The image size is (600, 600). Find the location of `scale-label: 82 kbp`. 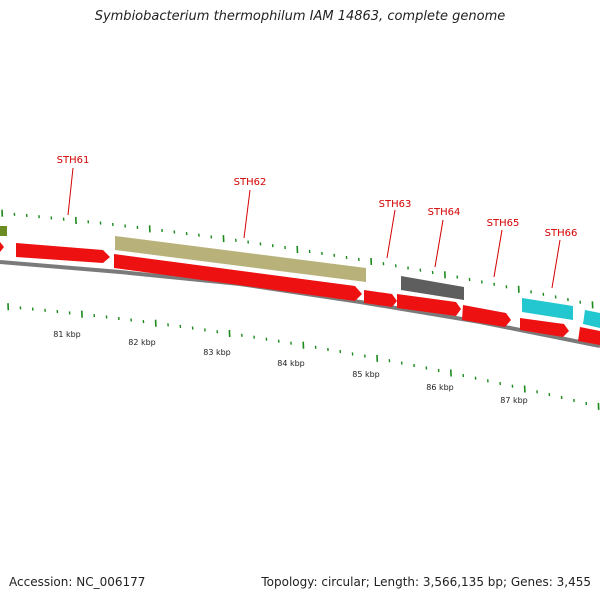

scale-label: 82 kbp is located at coordinates (142, 342).